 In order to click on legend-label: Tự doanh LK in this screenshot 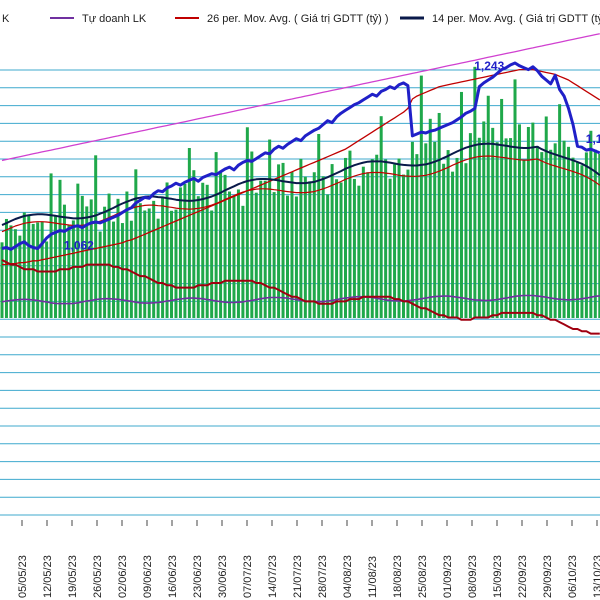, I will do `click(114, 19)`.